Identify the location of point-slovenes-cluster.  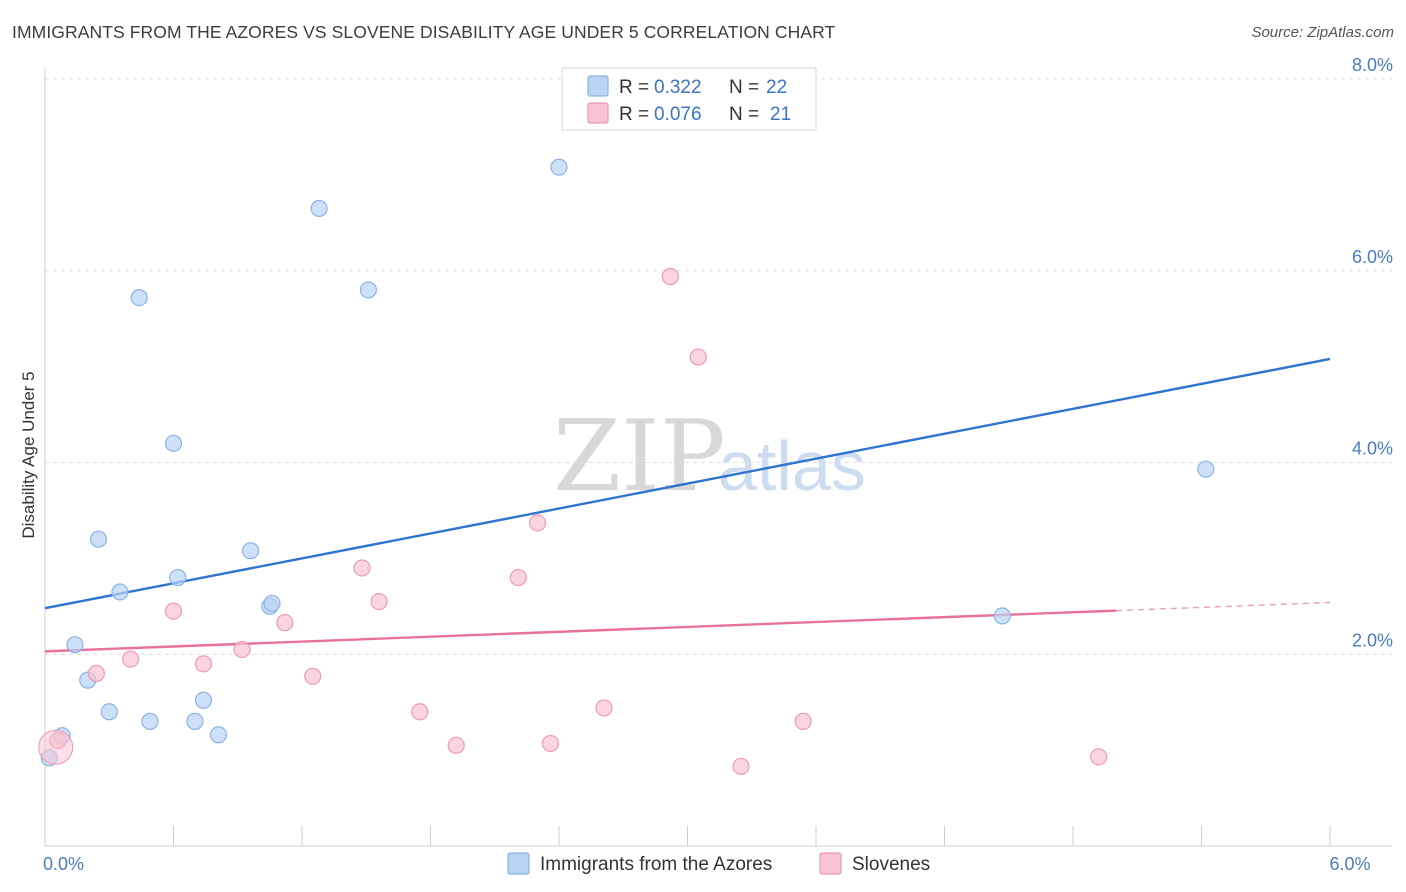
(56, 747).